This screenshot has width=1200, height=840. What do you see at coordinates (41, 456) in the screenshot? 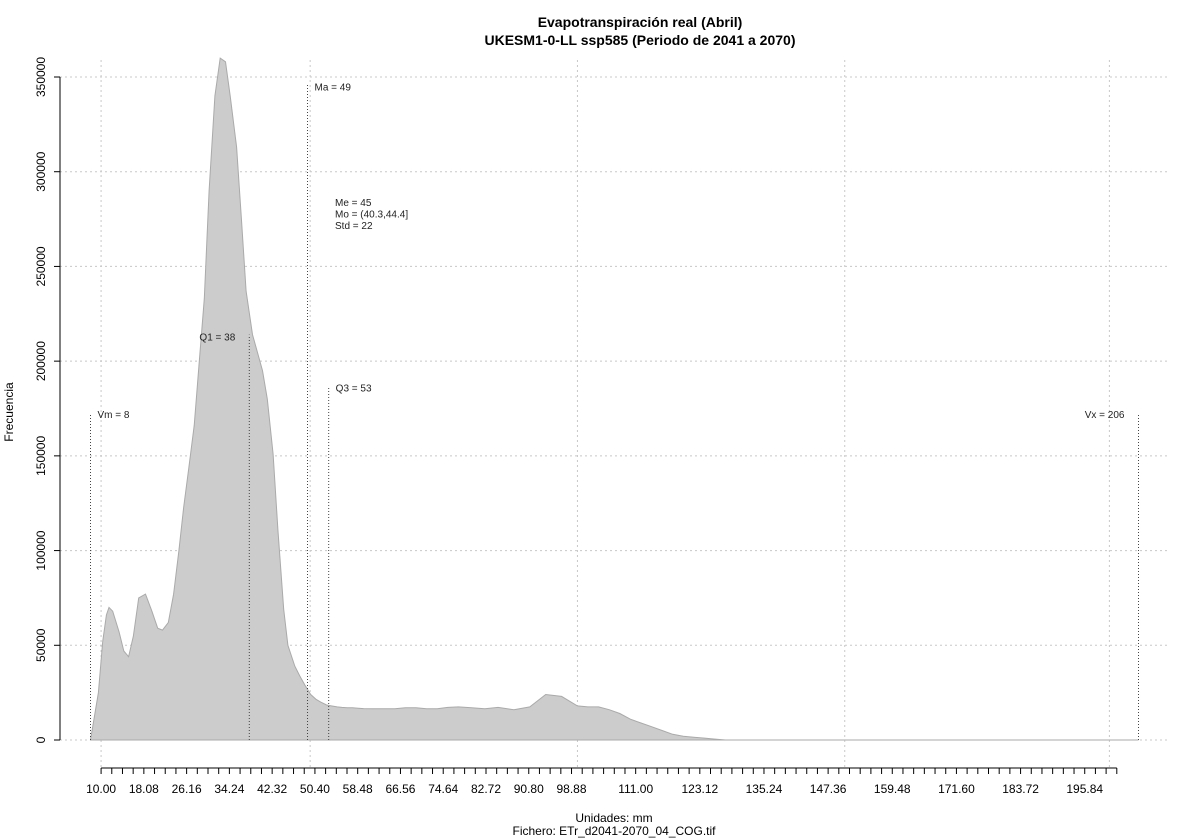
I see `y-tick-label: 150000` at bounding box center [41, 456].